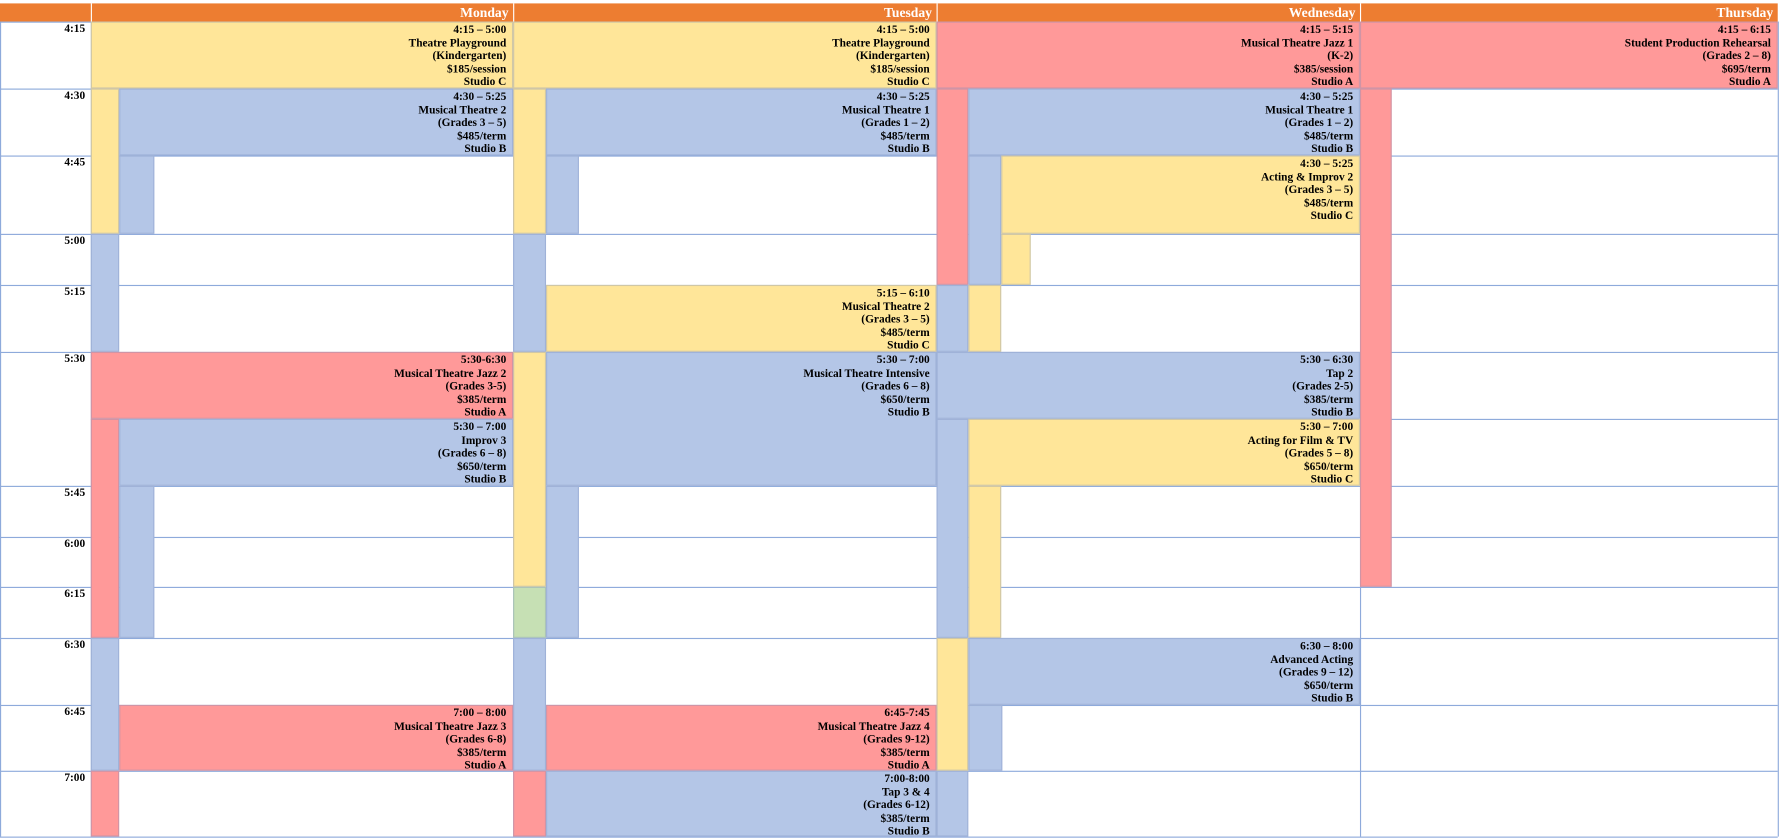  I want to click on class-text: $185/session, so click(900, 69).